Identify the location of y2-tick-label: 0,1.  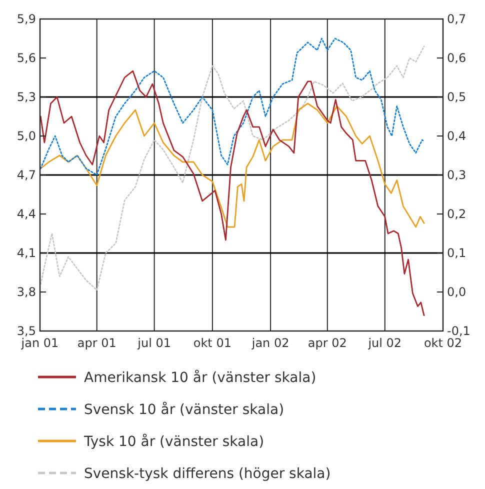
(456, 253).